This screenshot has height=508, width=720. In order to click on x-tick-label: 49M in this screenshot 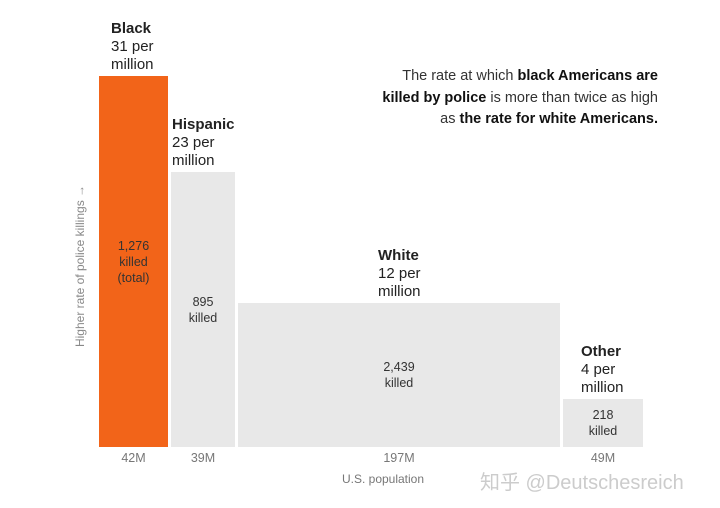, I will do `click(603, 458)`.